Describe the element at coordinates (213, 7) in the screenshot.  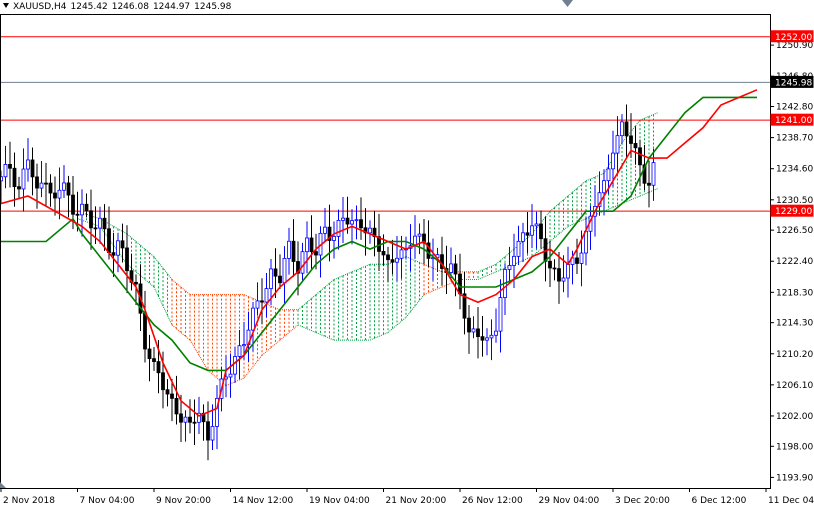
I see `close-value: 1245.98` at that location.